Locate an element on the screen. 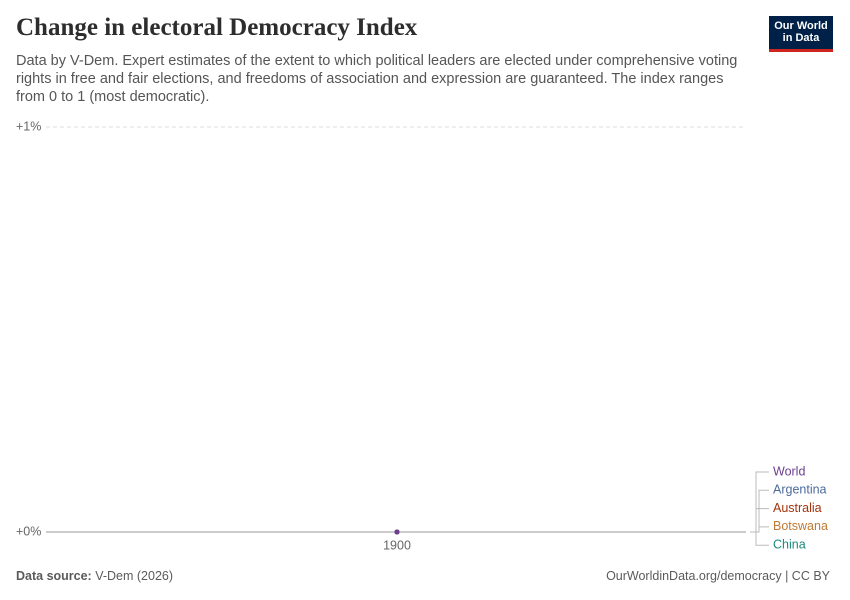 The height and width of the screenshot is (600, 850). source: Data source: V-Dem (2026) is located at coordinates (94, 576).